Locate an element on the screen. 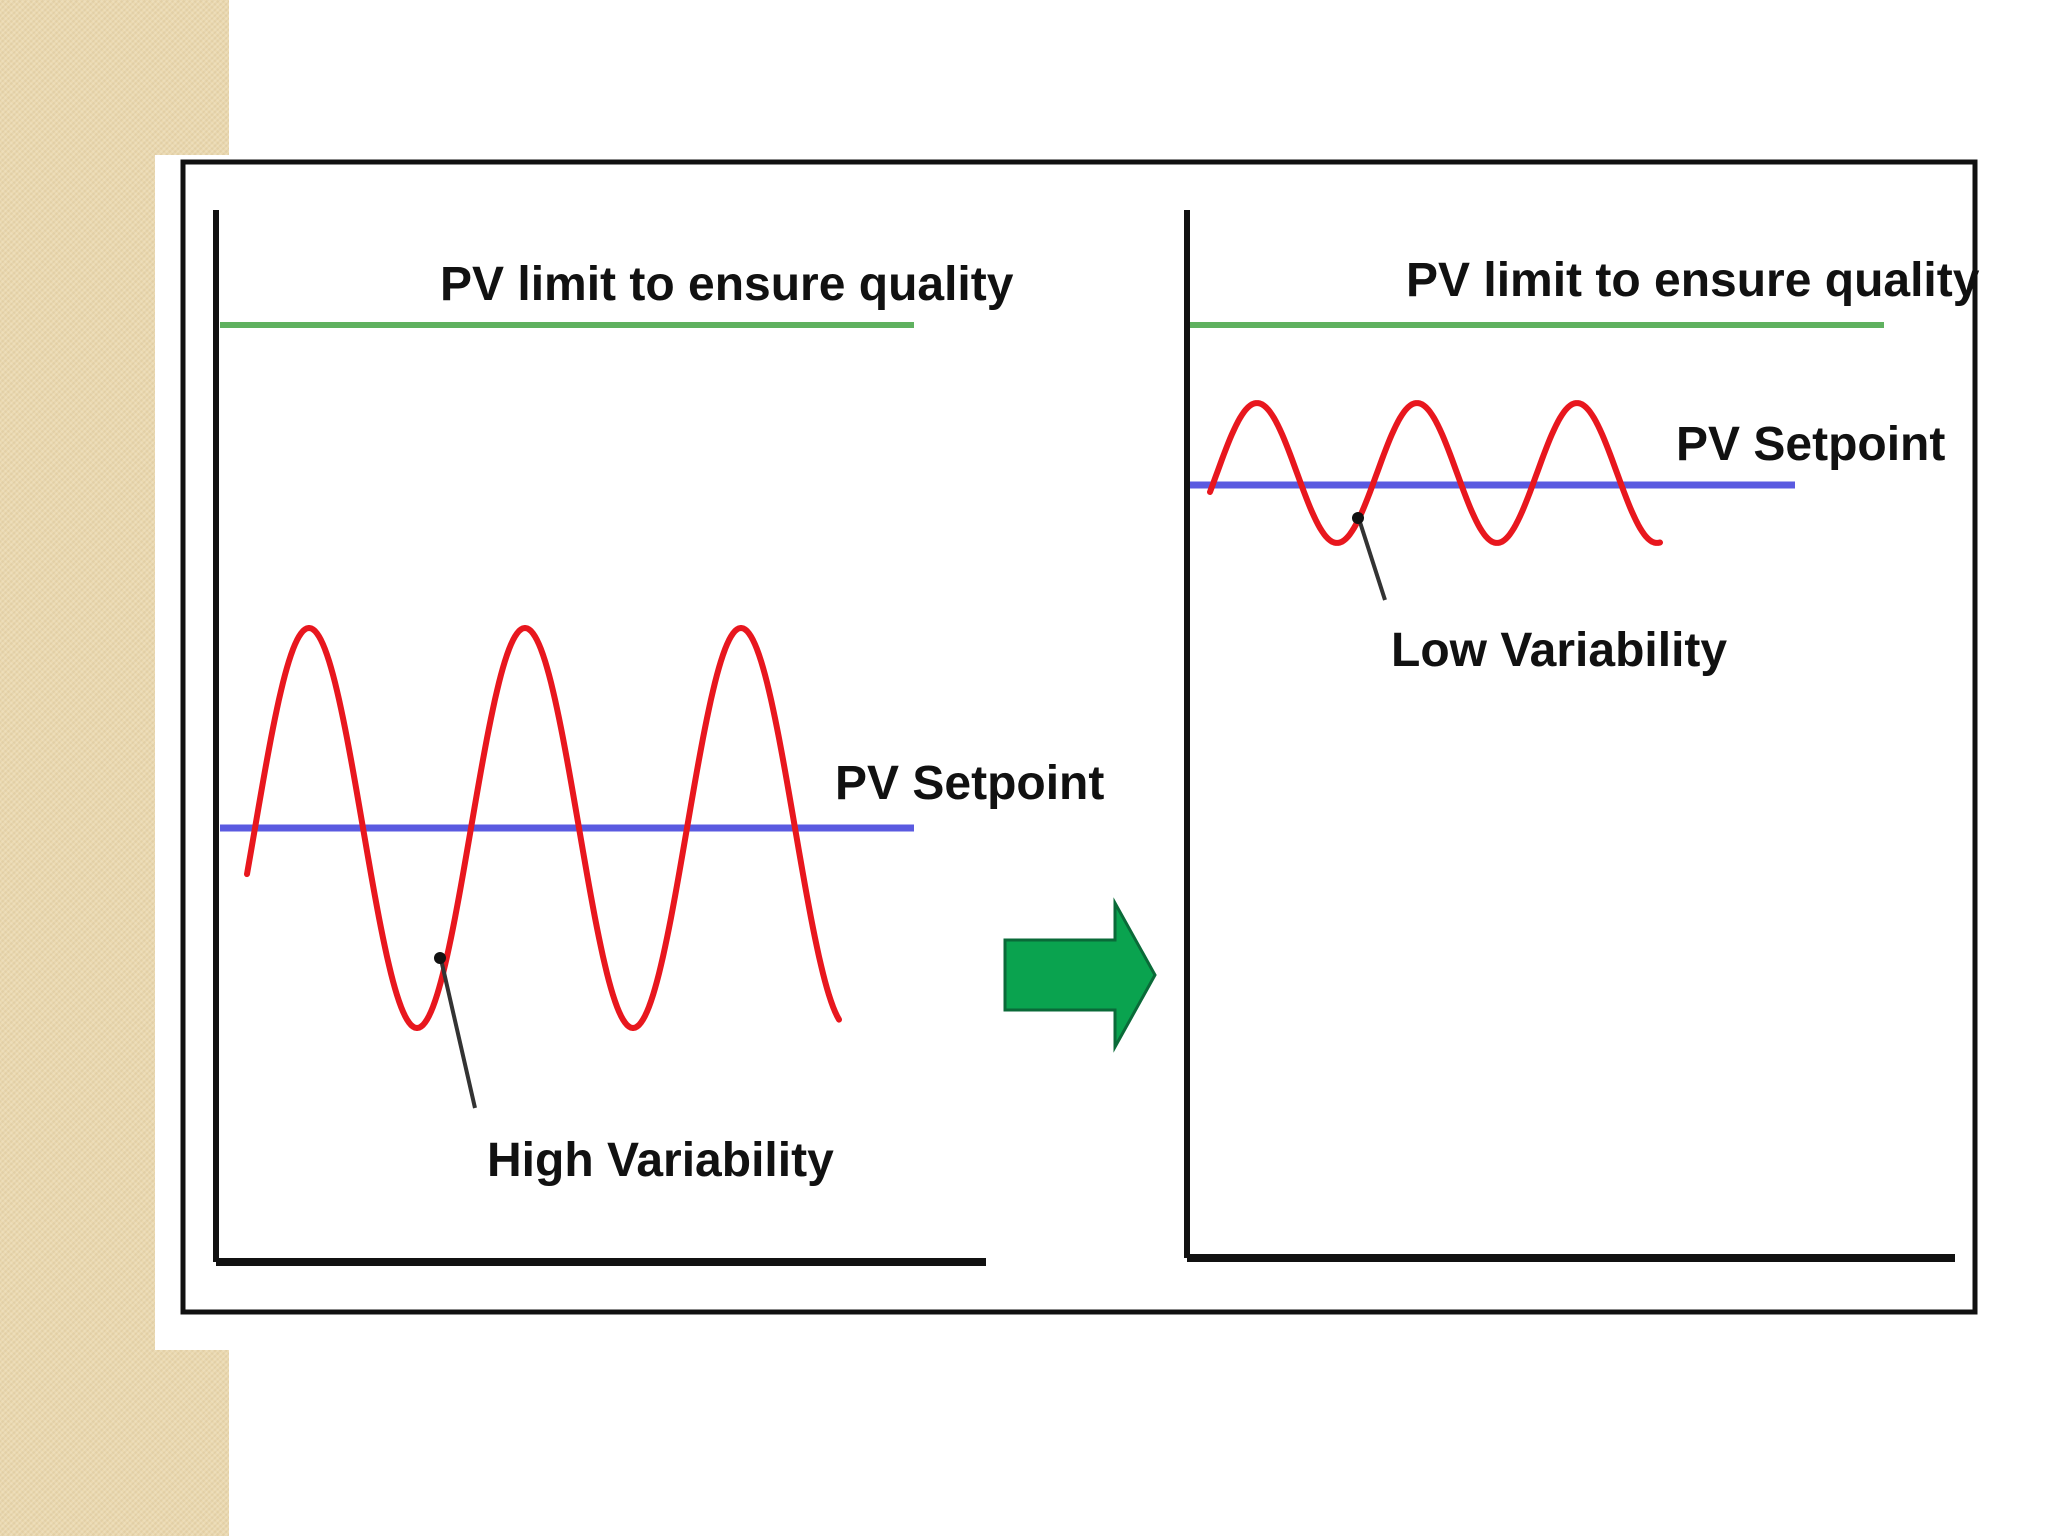  left-process-wave is located at coordinates (543, 828).